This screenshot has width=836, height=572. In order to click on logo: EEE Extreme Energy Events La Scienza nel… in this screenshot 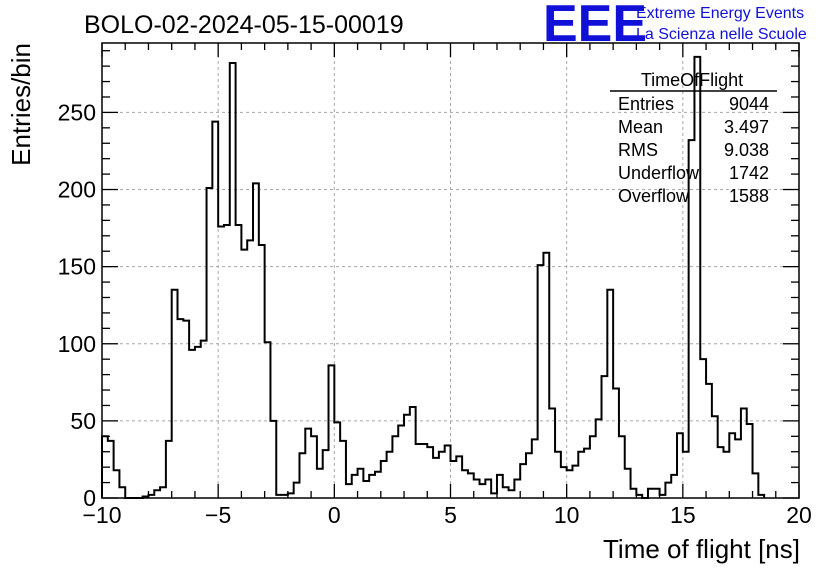, I will do `click(675, 26)`.